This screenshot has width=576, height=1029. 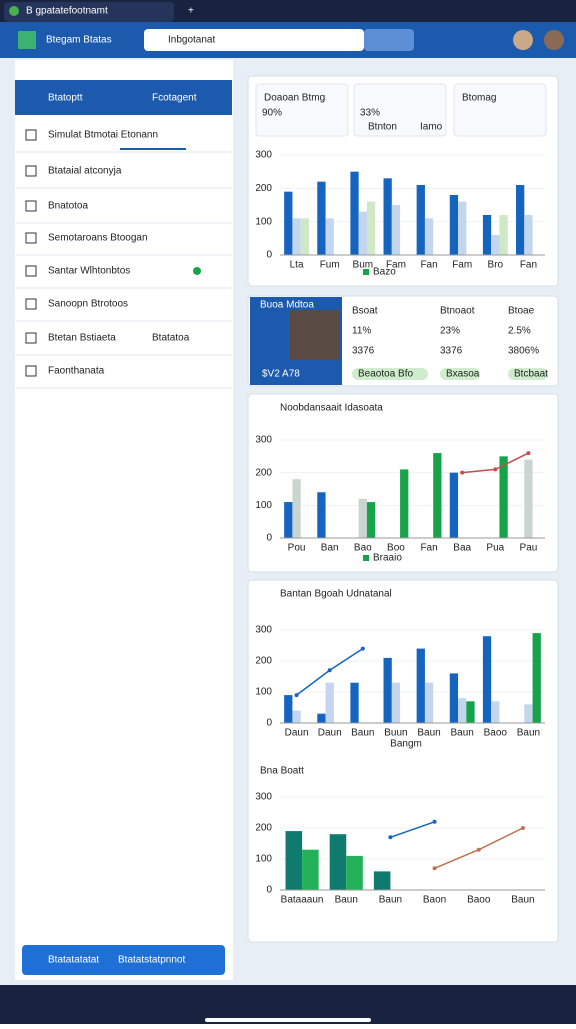 What do you see at coordinates (88, 304) in the screenshot?
I see `nav-item: Sanoopn Btrotoos` at bounding box center [88, 304].